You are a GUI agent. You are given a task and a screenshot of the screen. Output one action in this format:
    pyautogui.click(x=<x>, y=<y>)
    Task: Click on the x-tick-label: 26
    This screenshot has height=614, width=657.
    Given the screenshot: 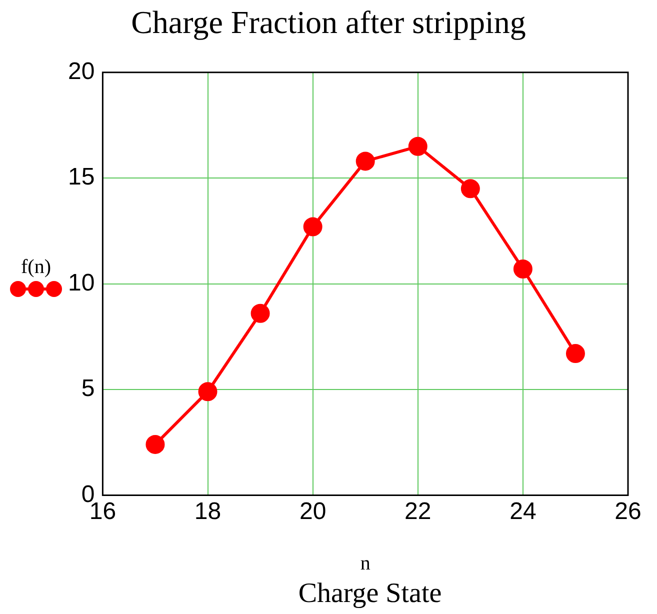 What is the action you would take?
    pyautogui.click(x=628, y=512)
    